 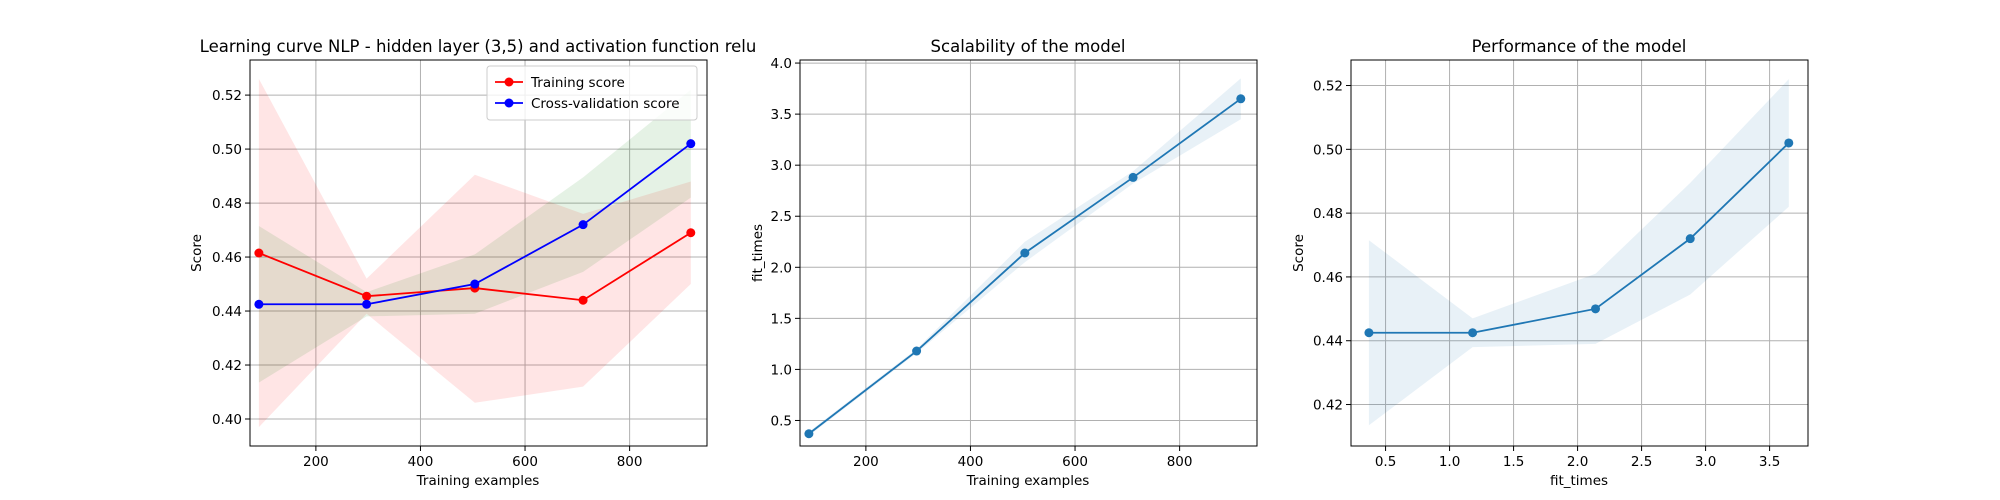 I want to click on x-tick-label: 2.5, so click(x=1641, y=462).